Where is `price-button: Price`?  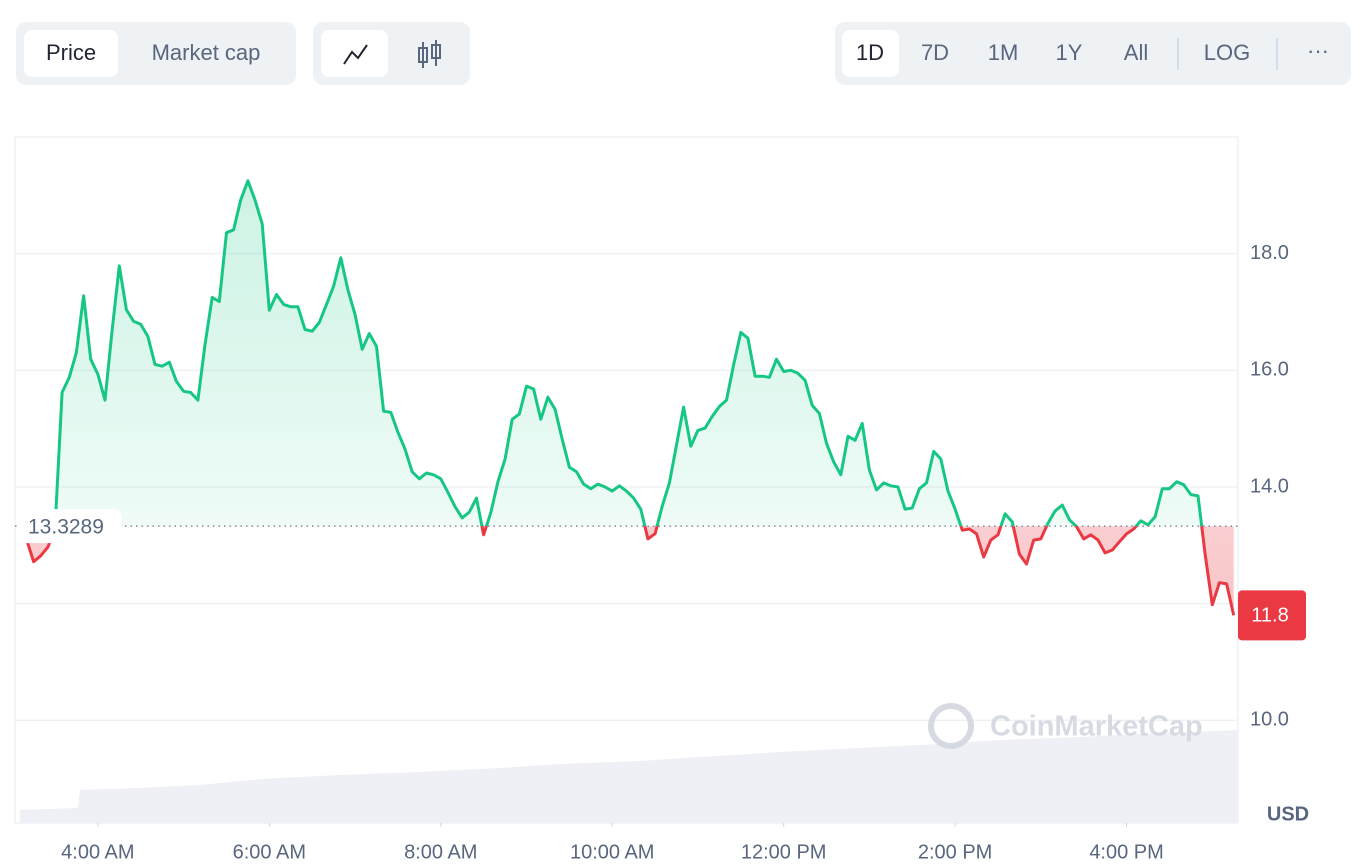
price-button: Price is located at coordinates (71, 52).